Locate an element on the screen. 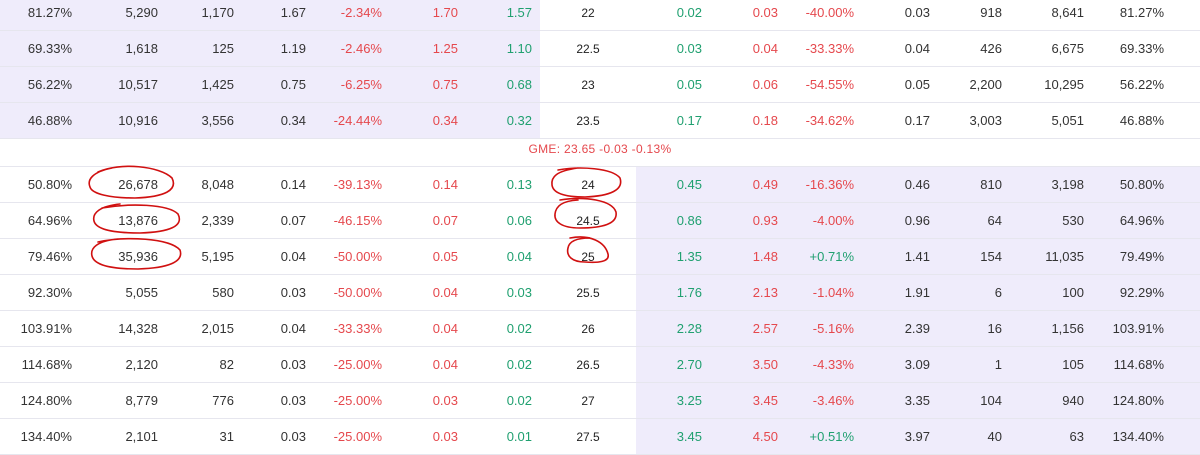 Image resolution: width=1200 pixels, height=455 pixels. put-volume-cell: 6 is located at coordinates (998, 292).